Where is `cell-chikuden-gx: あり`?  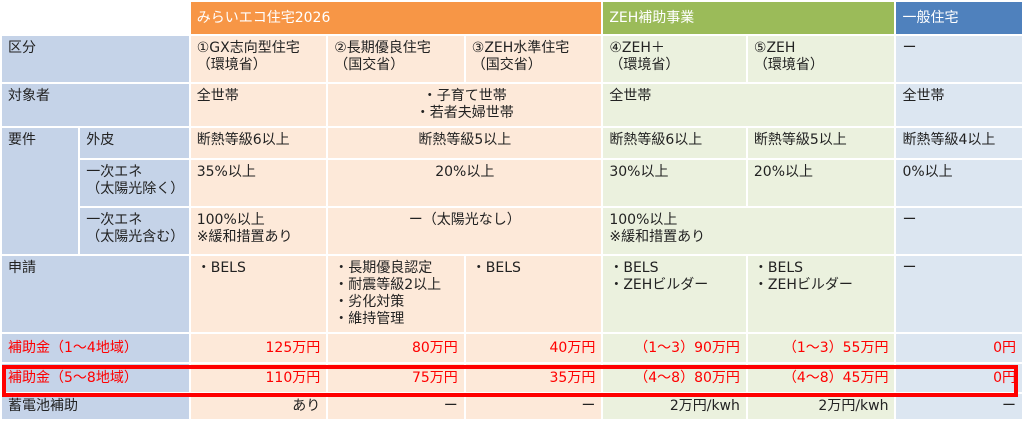
cell-chikuden-gx: あり is located at coordinates (258, 406).